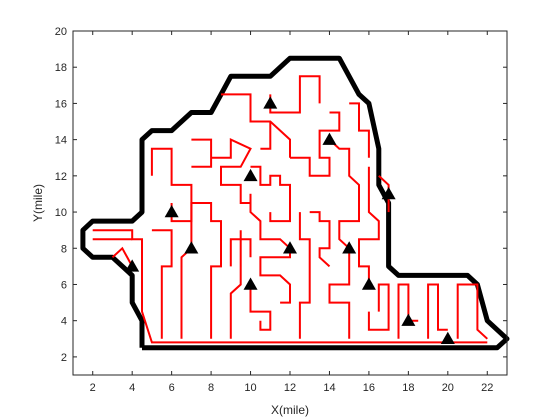 Image resolution: width=560 pixels, height=420 pixels. I want to click on x-tick-label: 20, so click(448, 388).